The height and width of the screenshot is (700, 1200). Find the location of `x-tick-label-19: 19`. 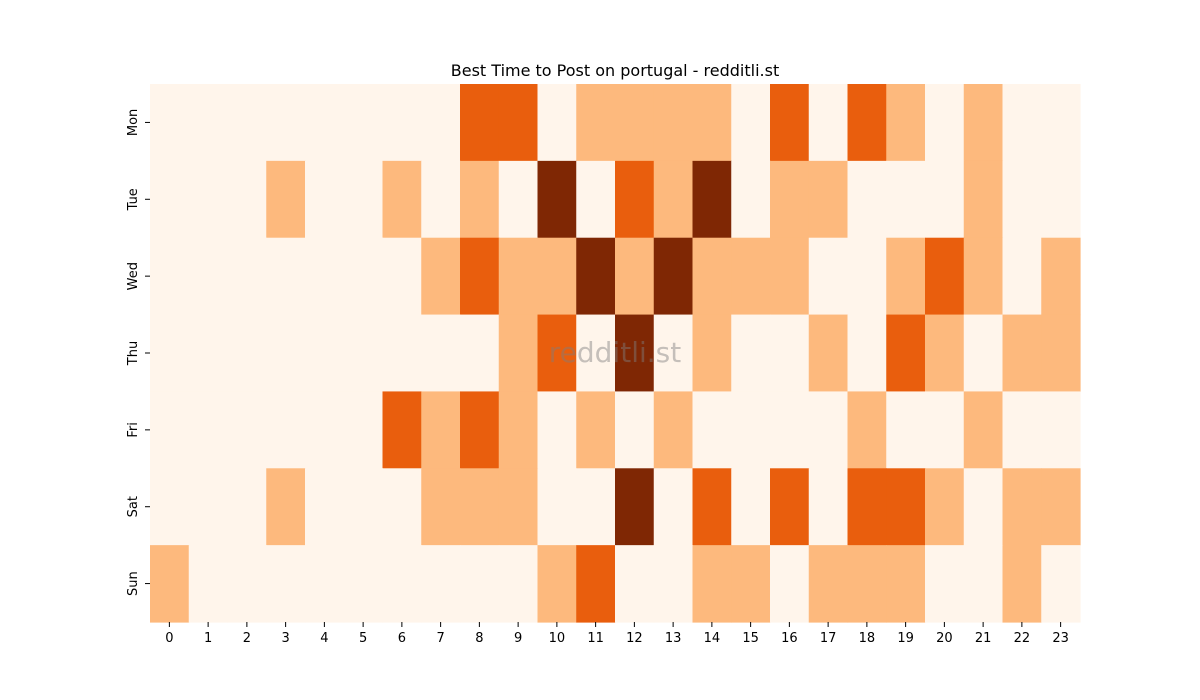

x-tick-label-19: 19 is located at coordinates (905, 638).